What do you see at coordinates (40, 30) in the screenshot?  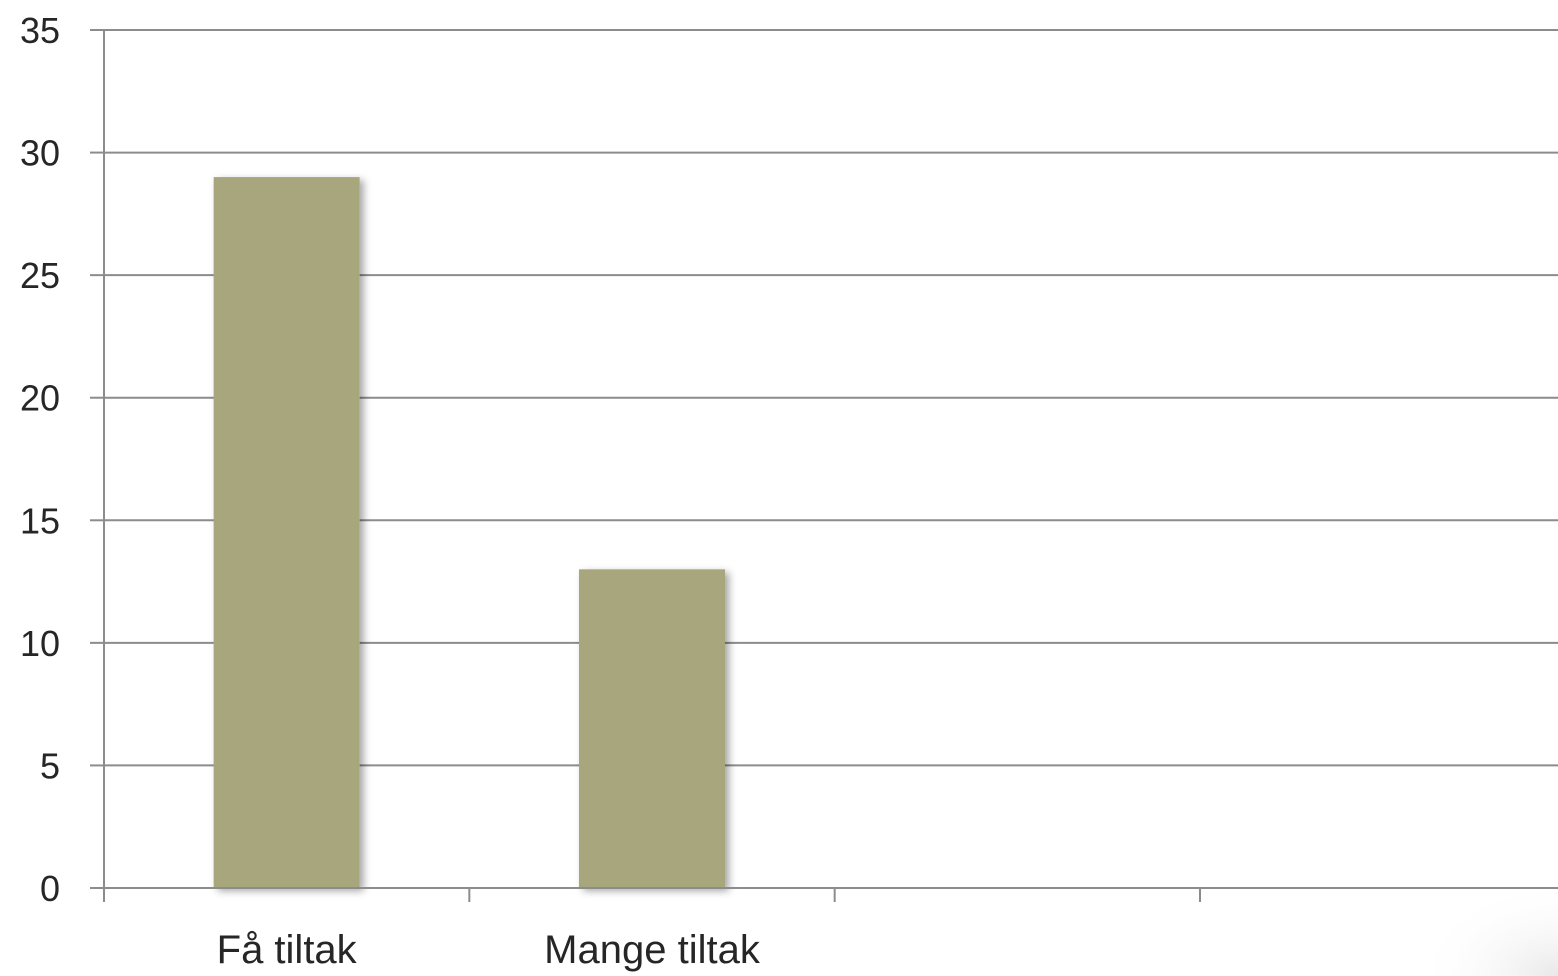 I see `y-tick-label: 35` at bounding box center [40, 30].